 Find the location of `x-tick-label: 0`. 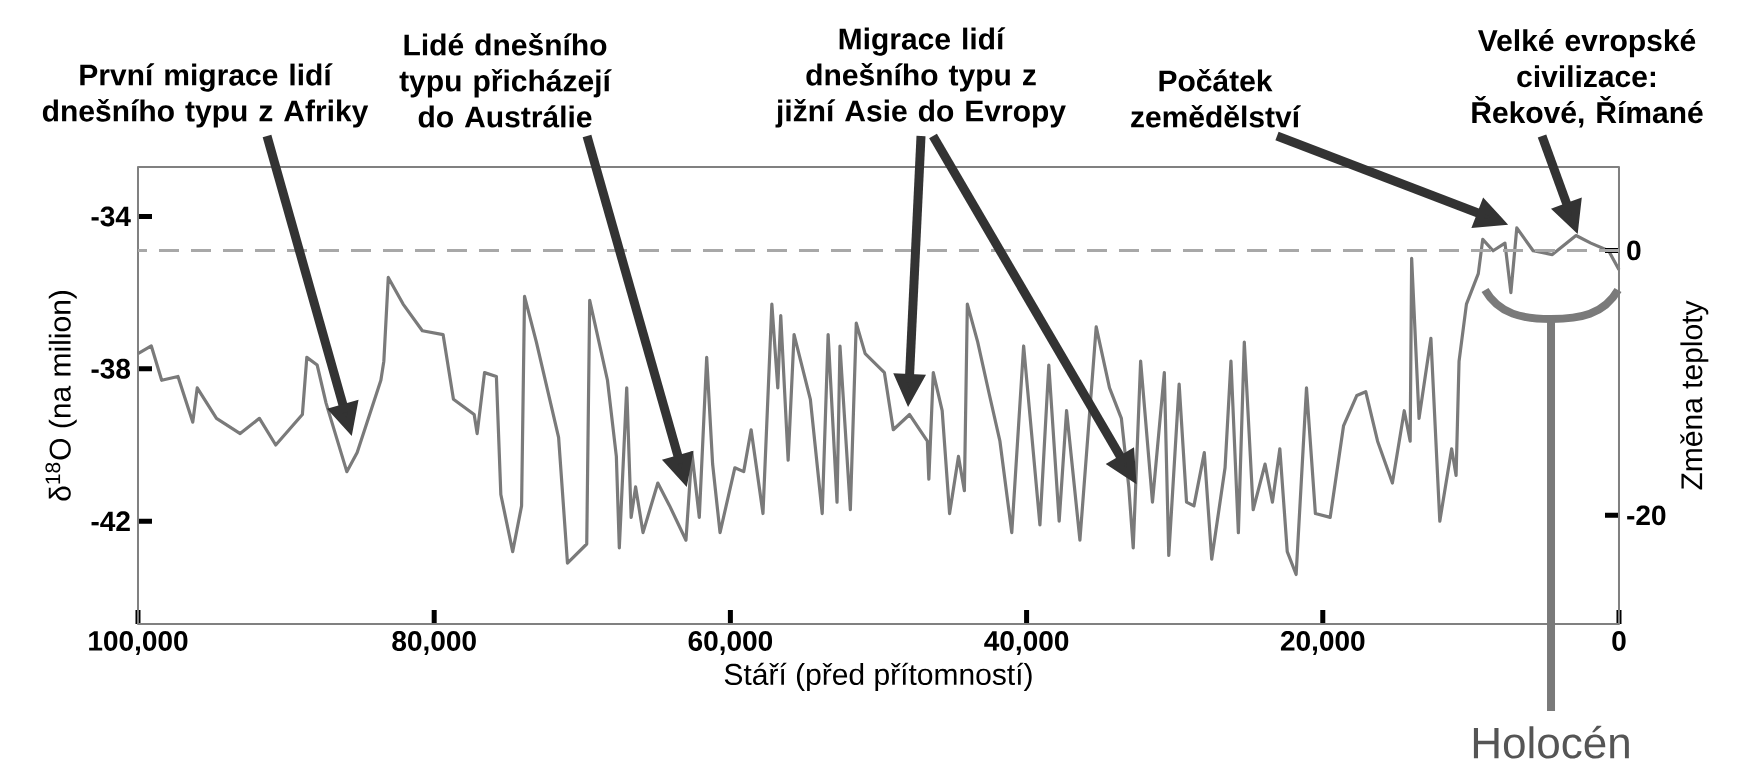

x-tick-label: 0 is located at coordinates (1619, 641).